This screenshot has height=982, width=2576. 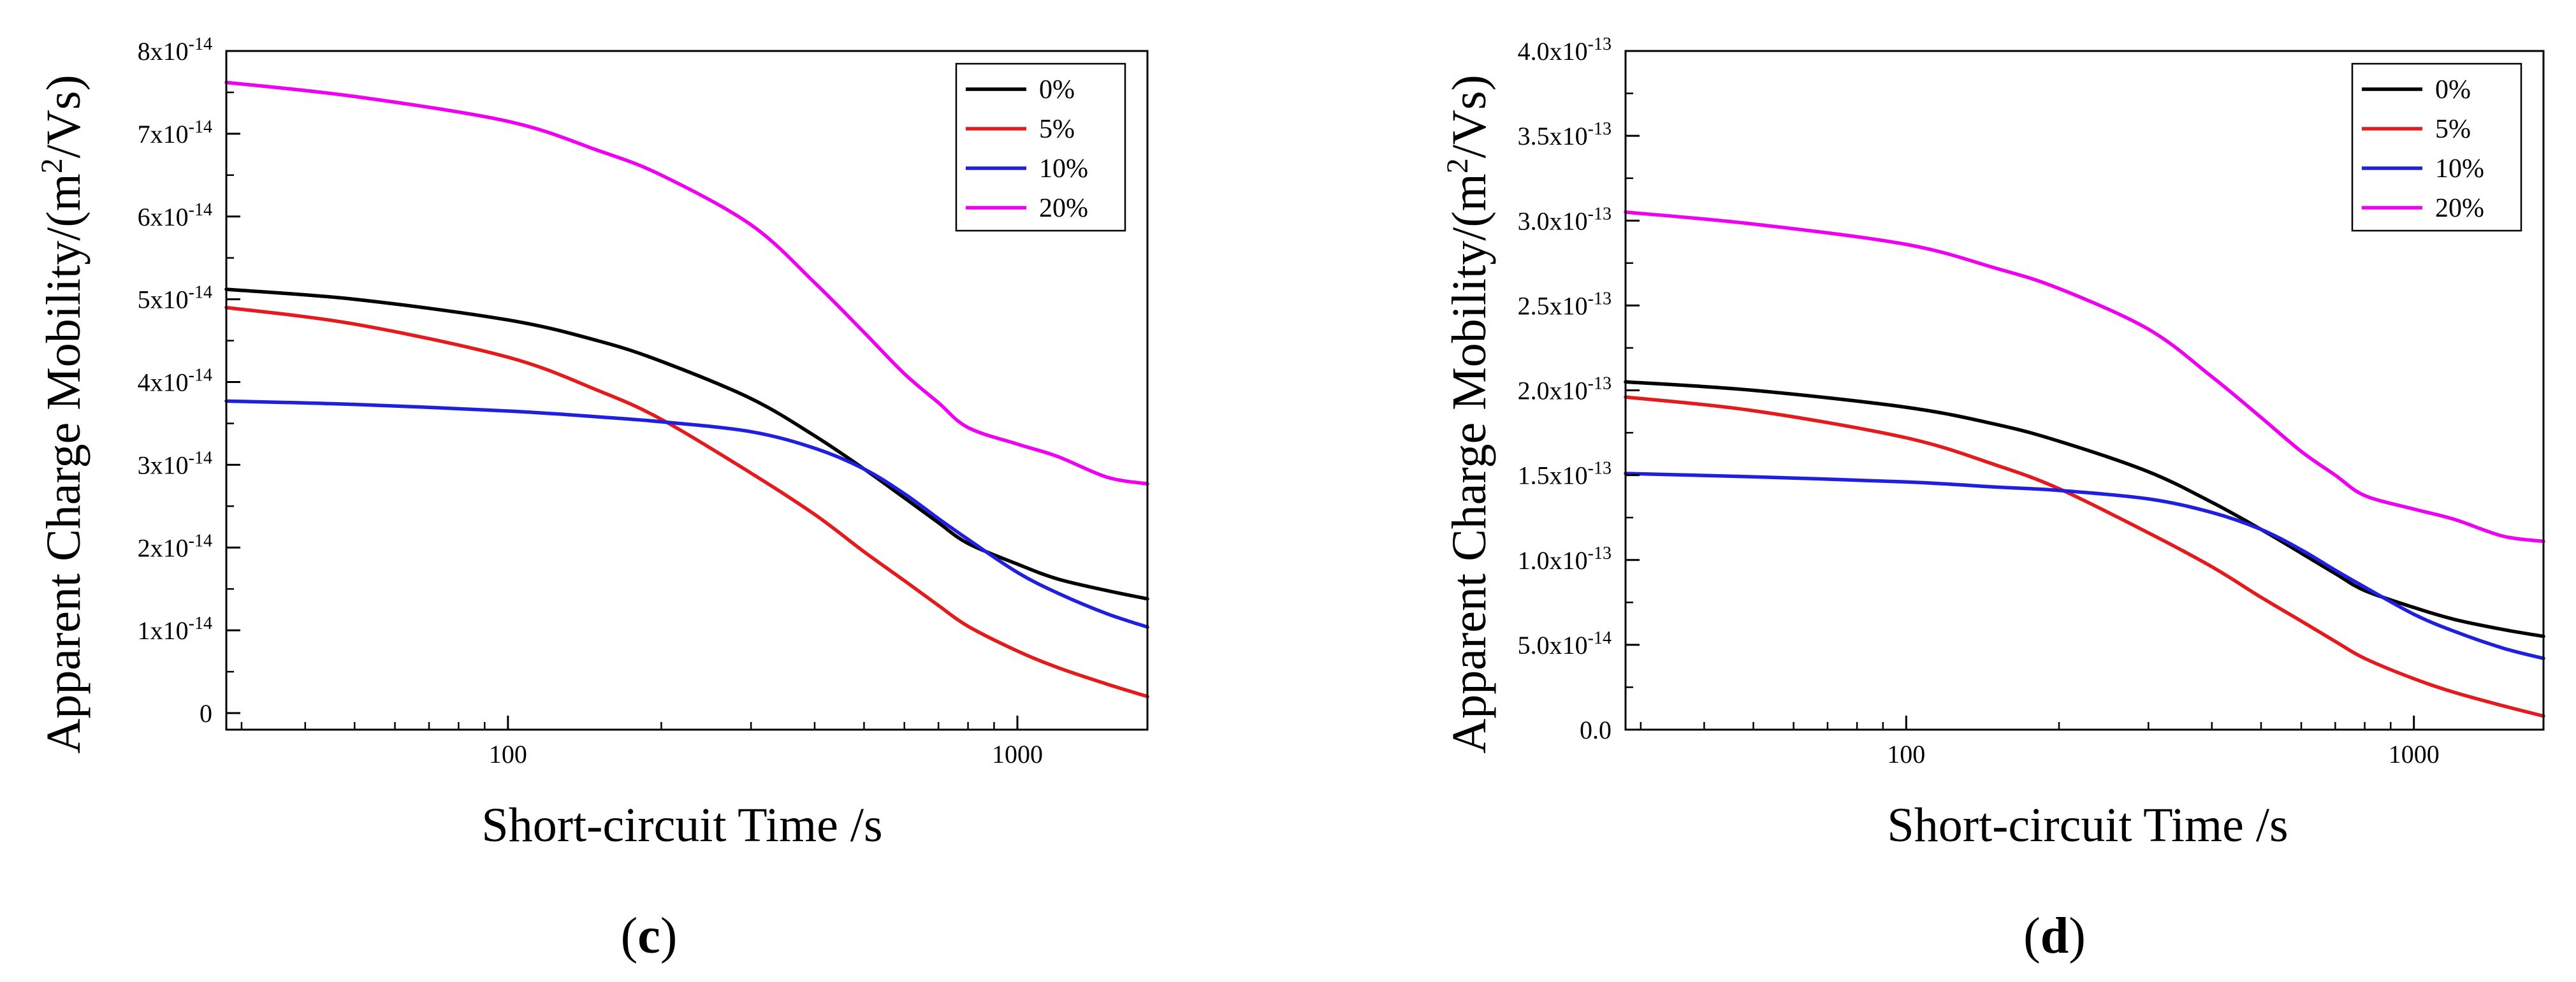 What do you see at coordinates (175, 463) in the screenshot?
I see `y-tick-label: 3x10⁻¹⁴` at bounding box center [175, 463].